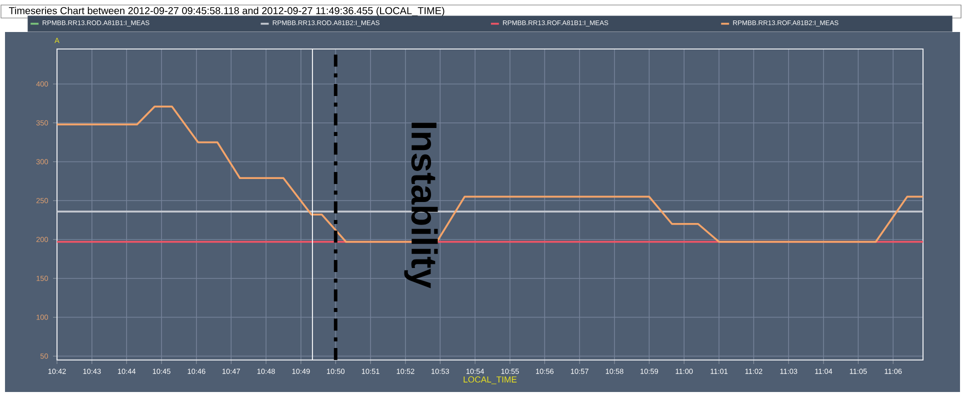 This screenshot has height=410, width=962. What do you see at coordinates (490, 380) in the screenshot?
I see `x-axis-title: LOCAL_TIME` at bounding box center [490, 380].